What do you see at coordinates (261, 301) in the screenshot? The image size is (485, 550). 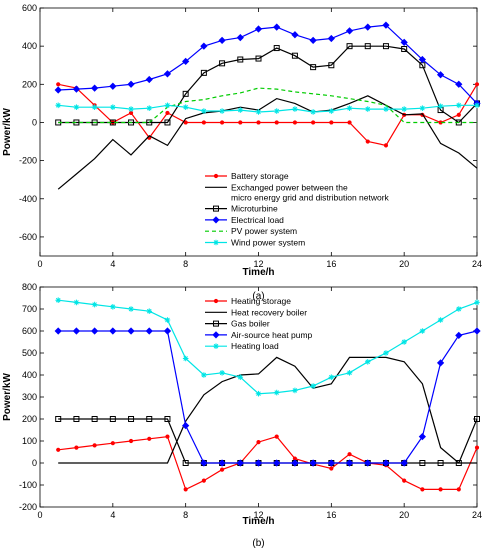 I see `legend-label: Heating storage` at bounding box center [261, 301].